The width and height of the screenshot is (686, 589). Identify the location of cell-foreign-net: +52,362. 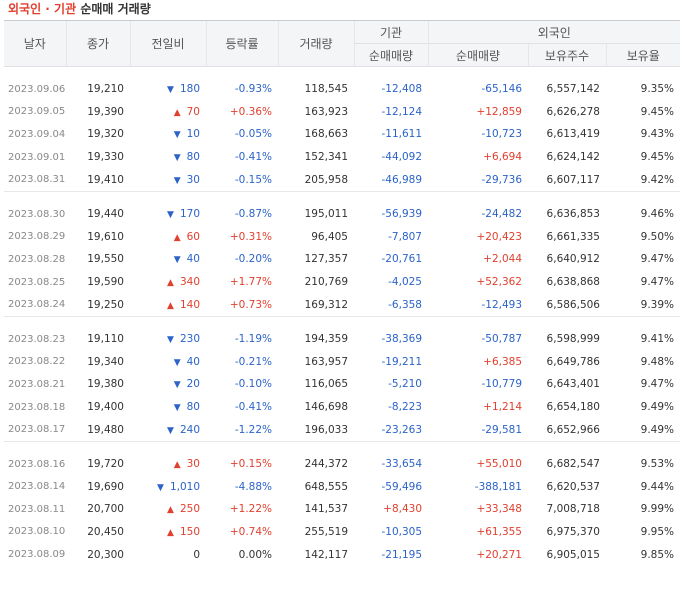
(499, 282).